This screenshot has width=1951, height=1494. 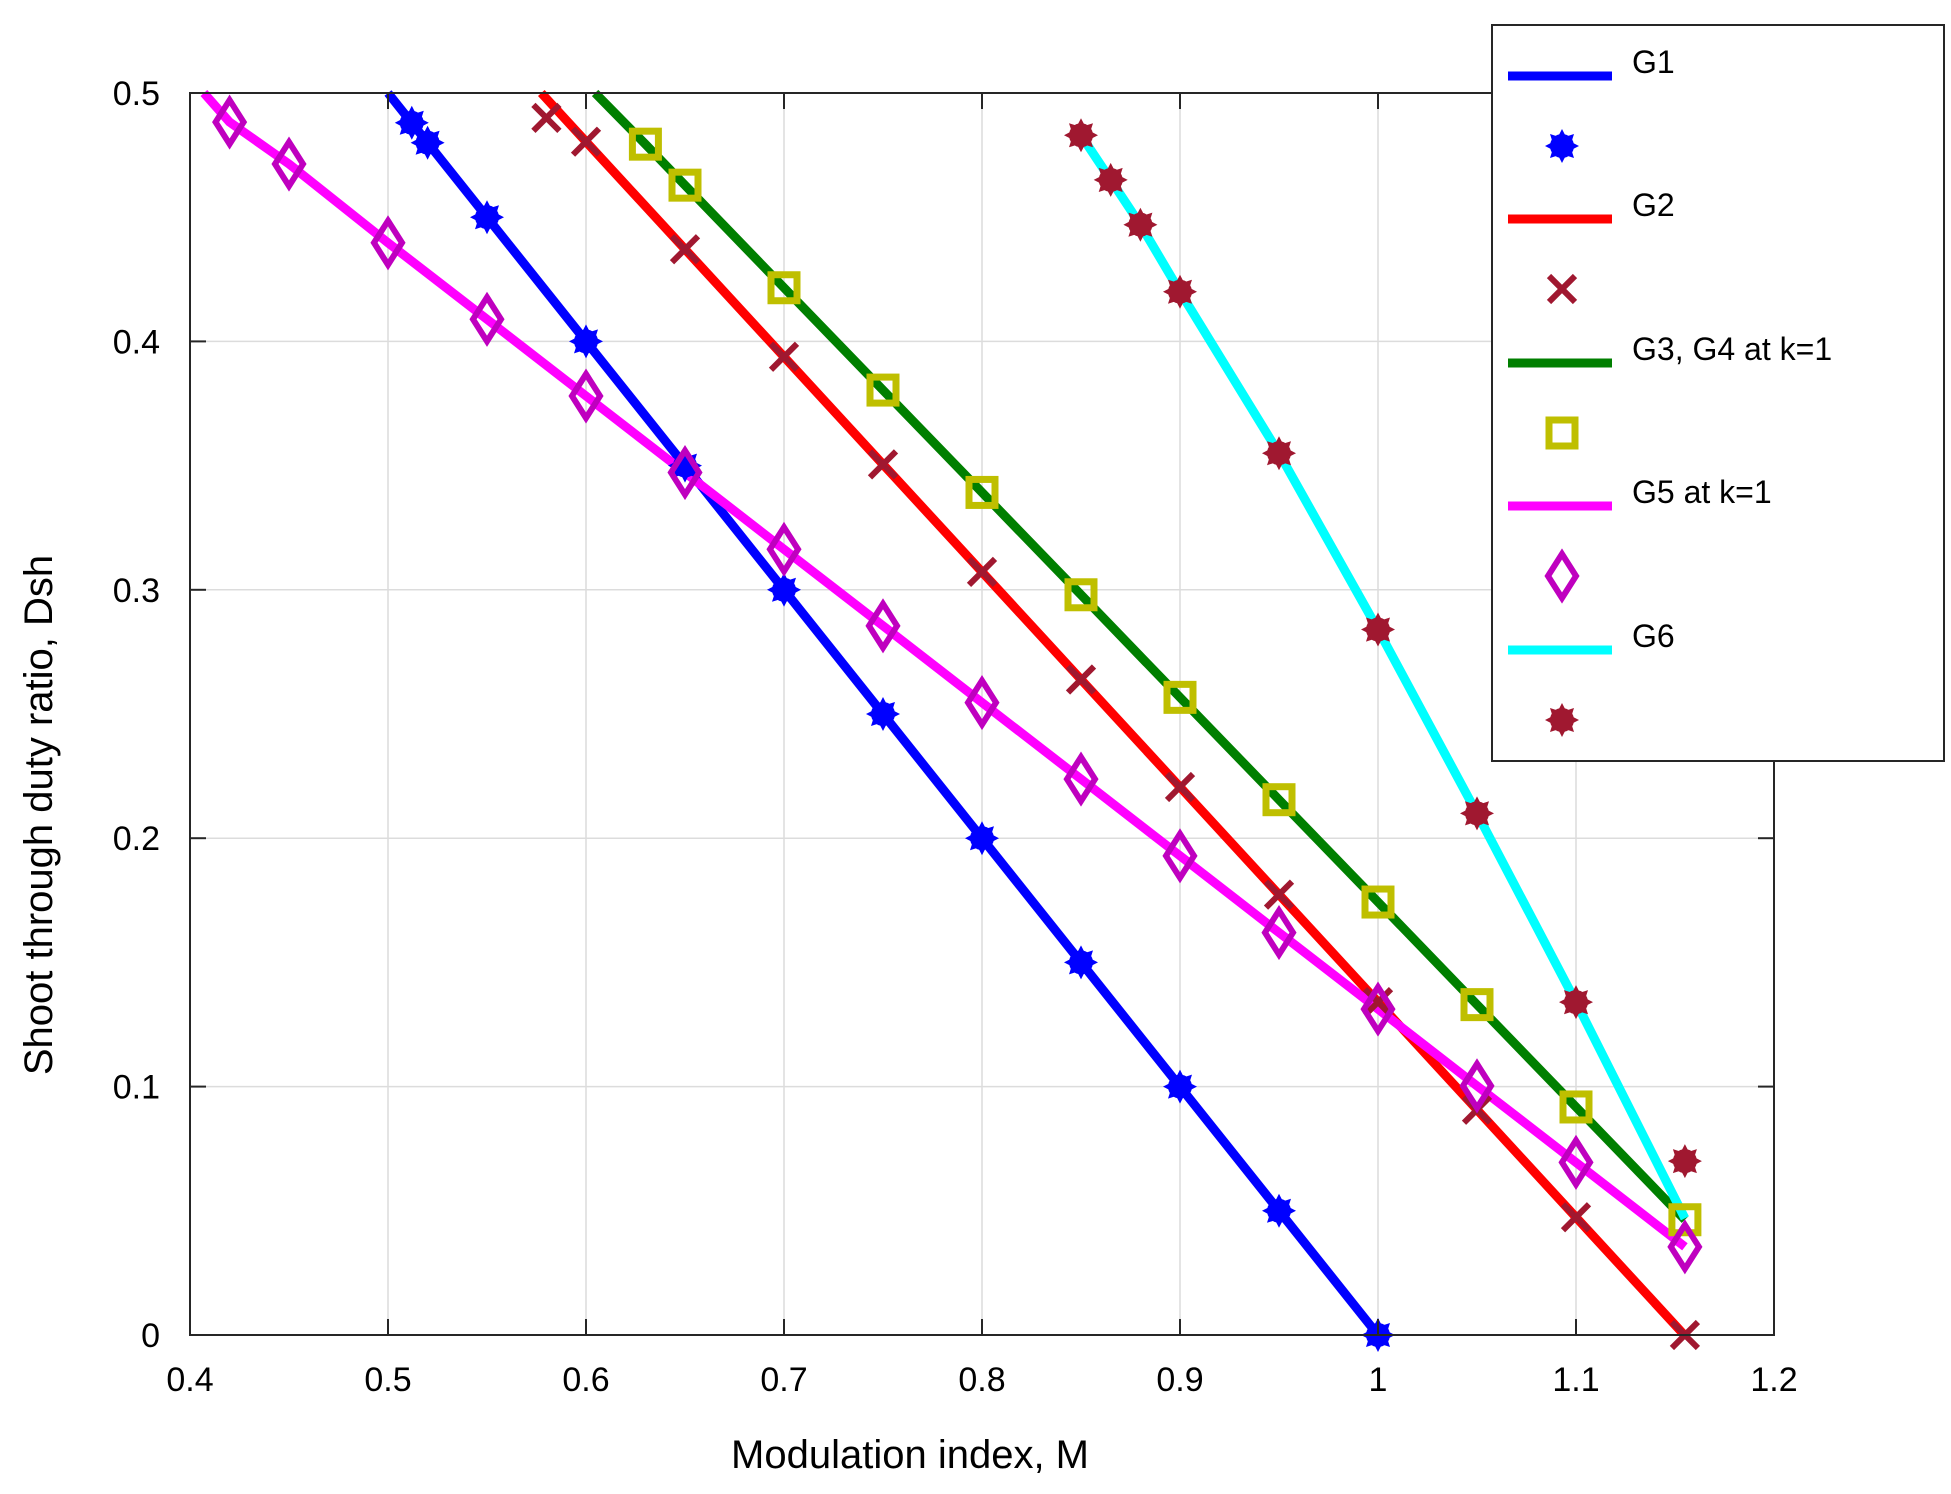 I want to click on x-tick-labels: 0.4 0.5 0.6 0.7 0.8 0.9 1 1.1 1.2, so click(x=981, y=1380).